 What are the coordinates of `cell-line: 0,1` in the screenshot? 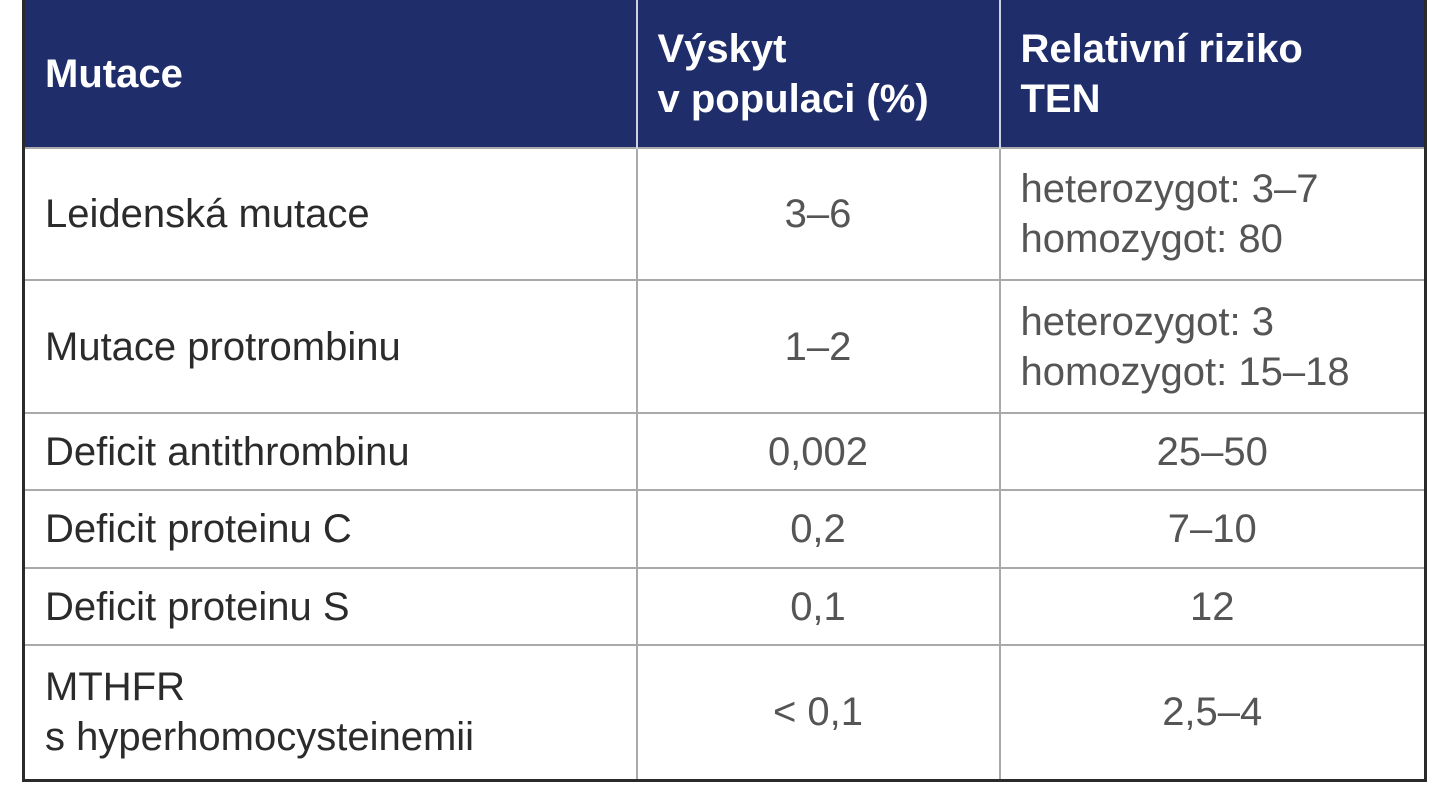 It's located at (818, 606).